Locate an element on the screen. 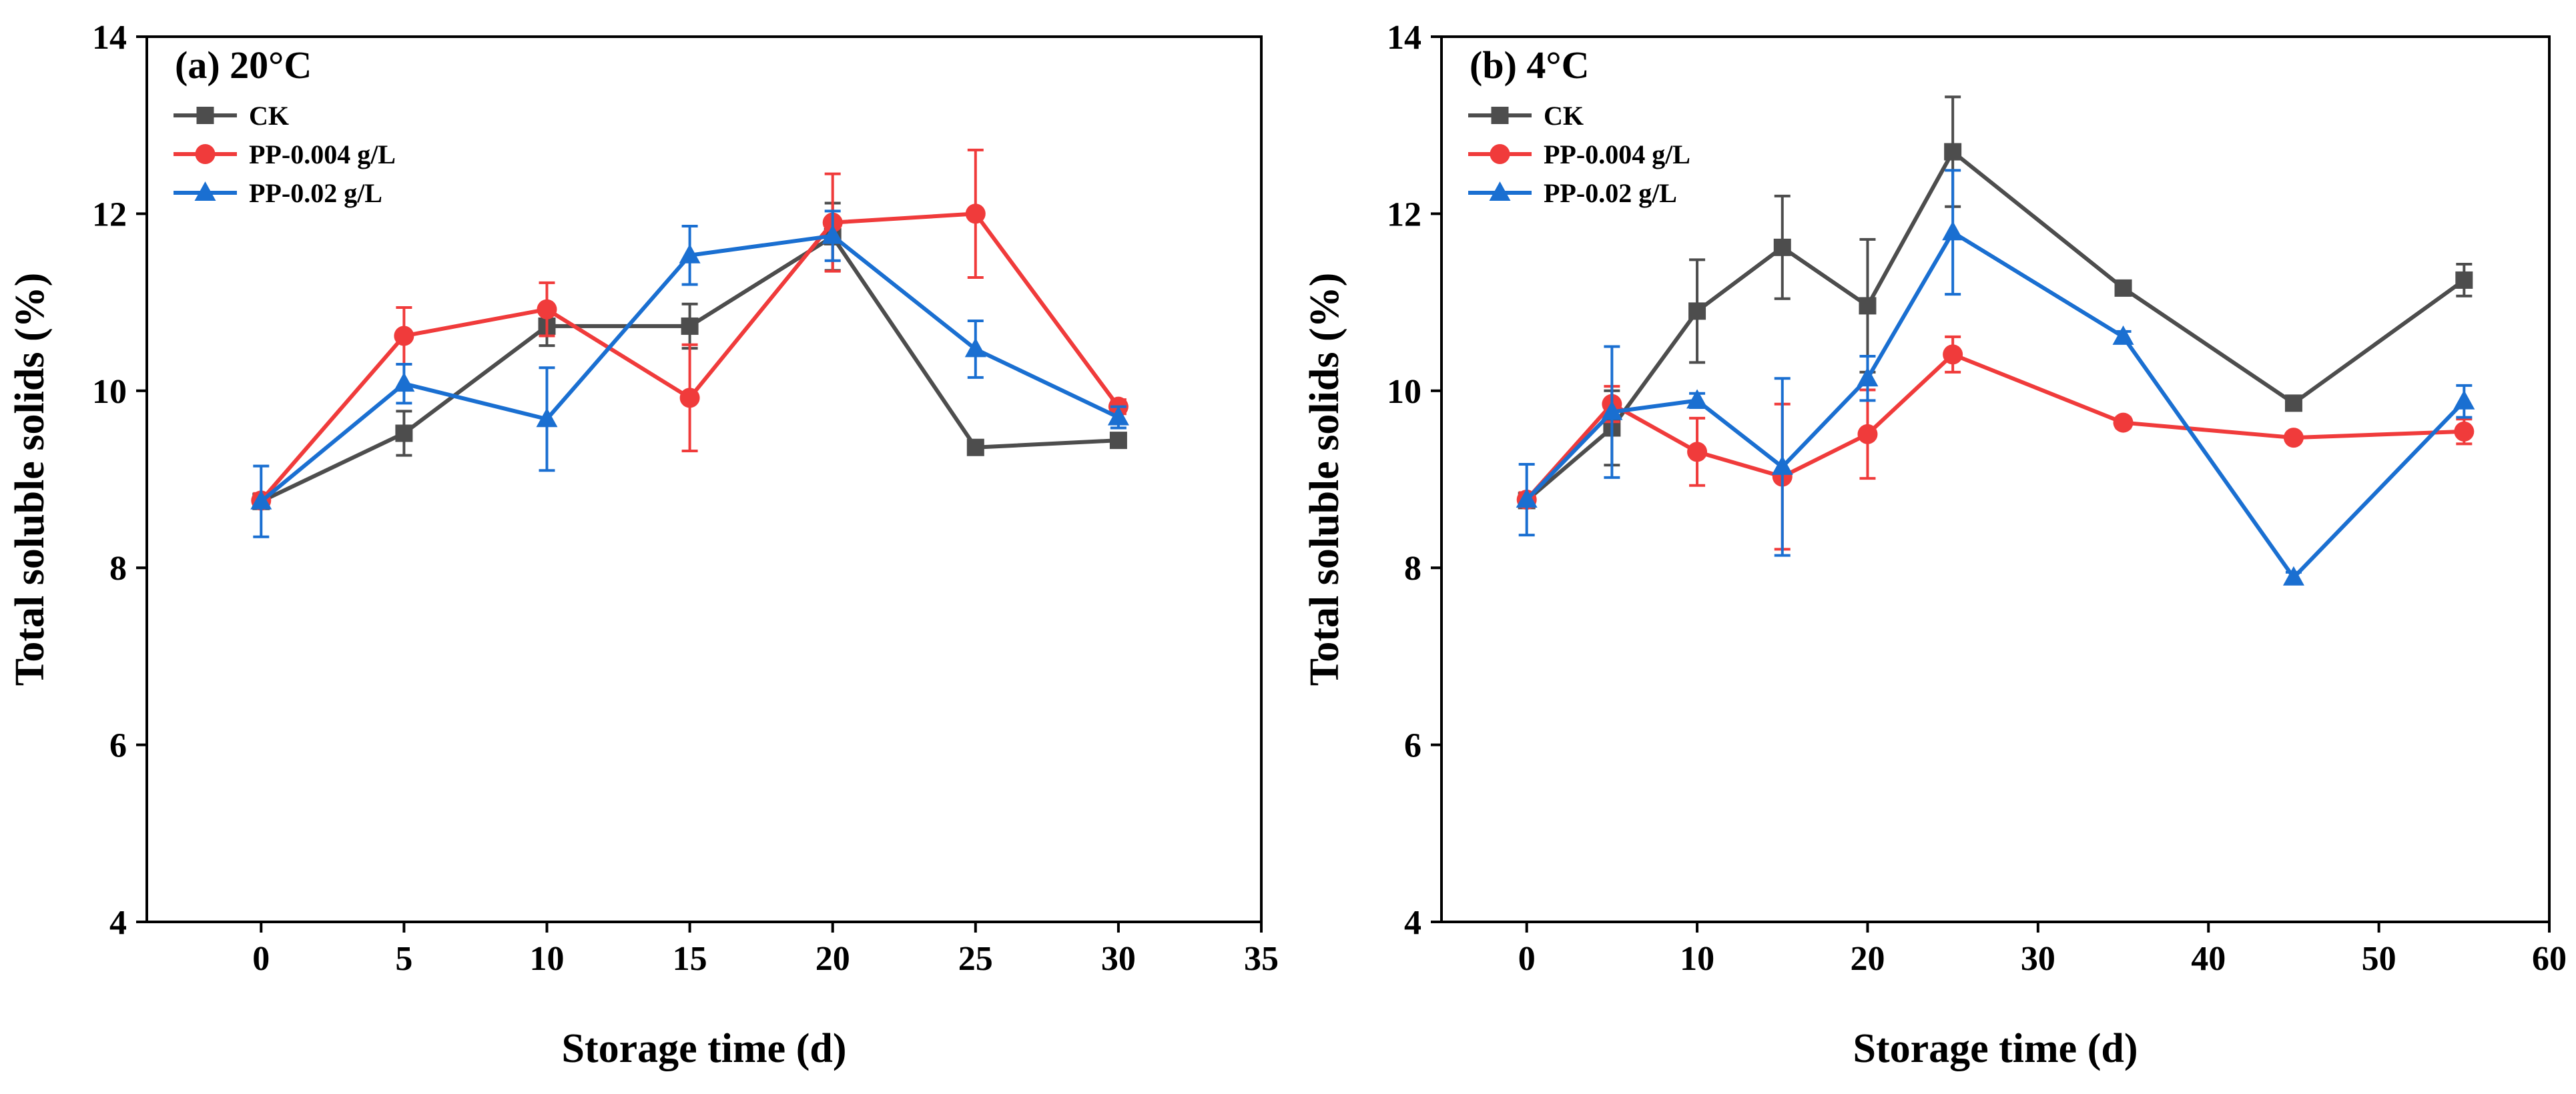 This screenshot has width=2576, height=1094. x-tick-label: 5 is located at coordinates (403, 959).